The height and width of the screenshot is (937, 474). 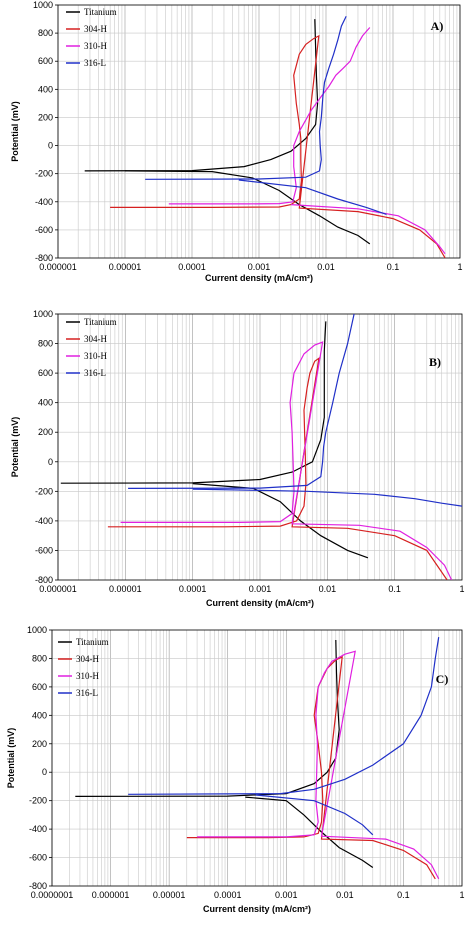 What do you see at coordinates (437, 26) in the screenshot?
I see `panel-label: A)` at bounding box center [437, 26].